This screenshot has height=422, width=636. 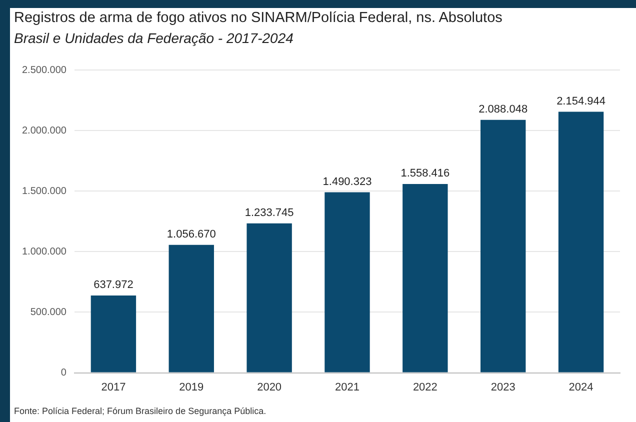 What do you see at coordinates (425, 387) in the screenshot?
I see `x-tick-label: 2022` at bounding box center [425, 387].